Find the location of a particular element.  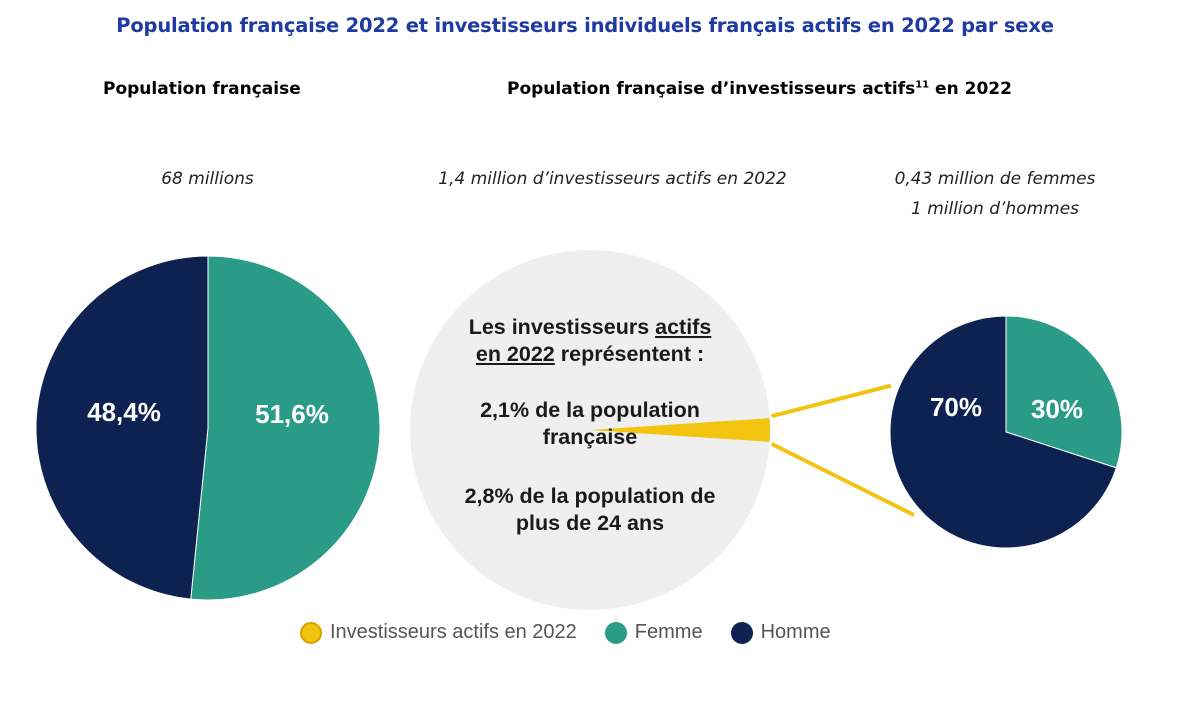

right-note-line1: 0,43 million de femmes is located at coordinates (995, 179).